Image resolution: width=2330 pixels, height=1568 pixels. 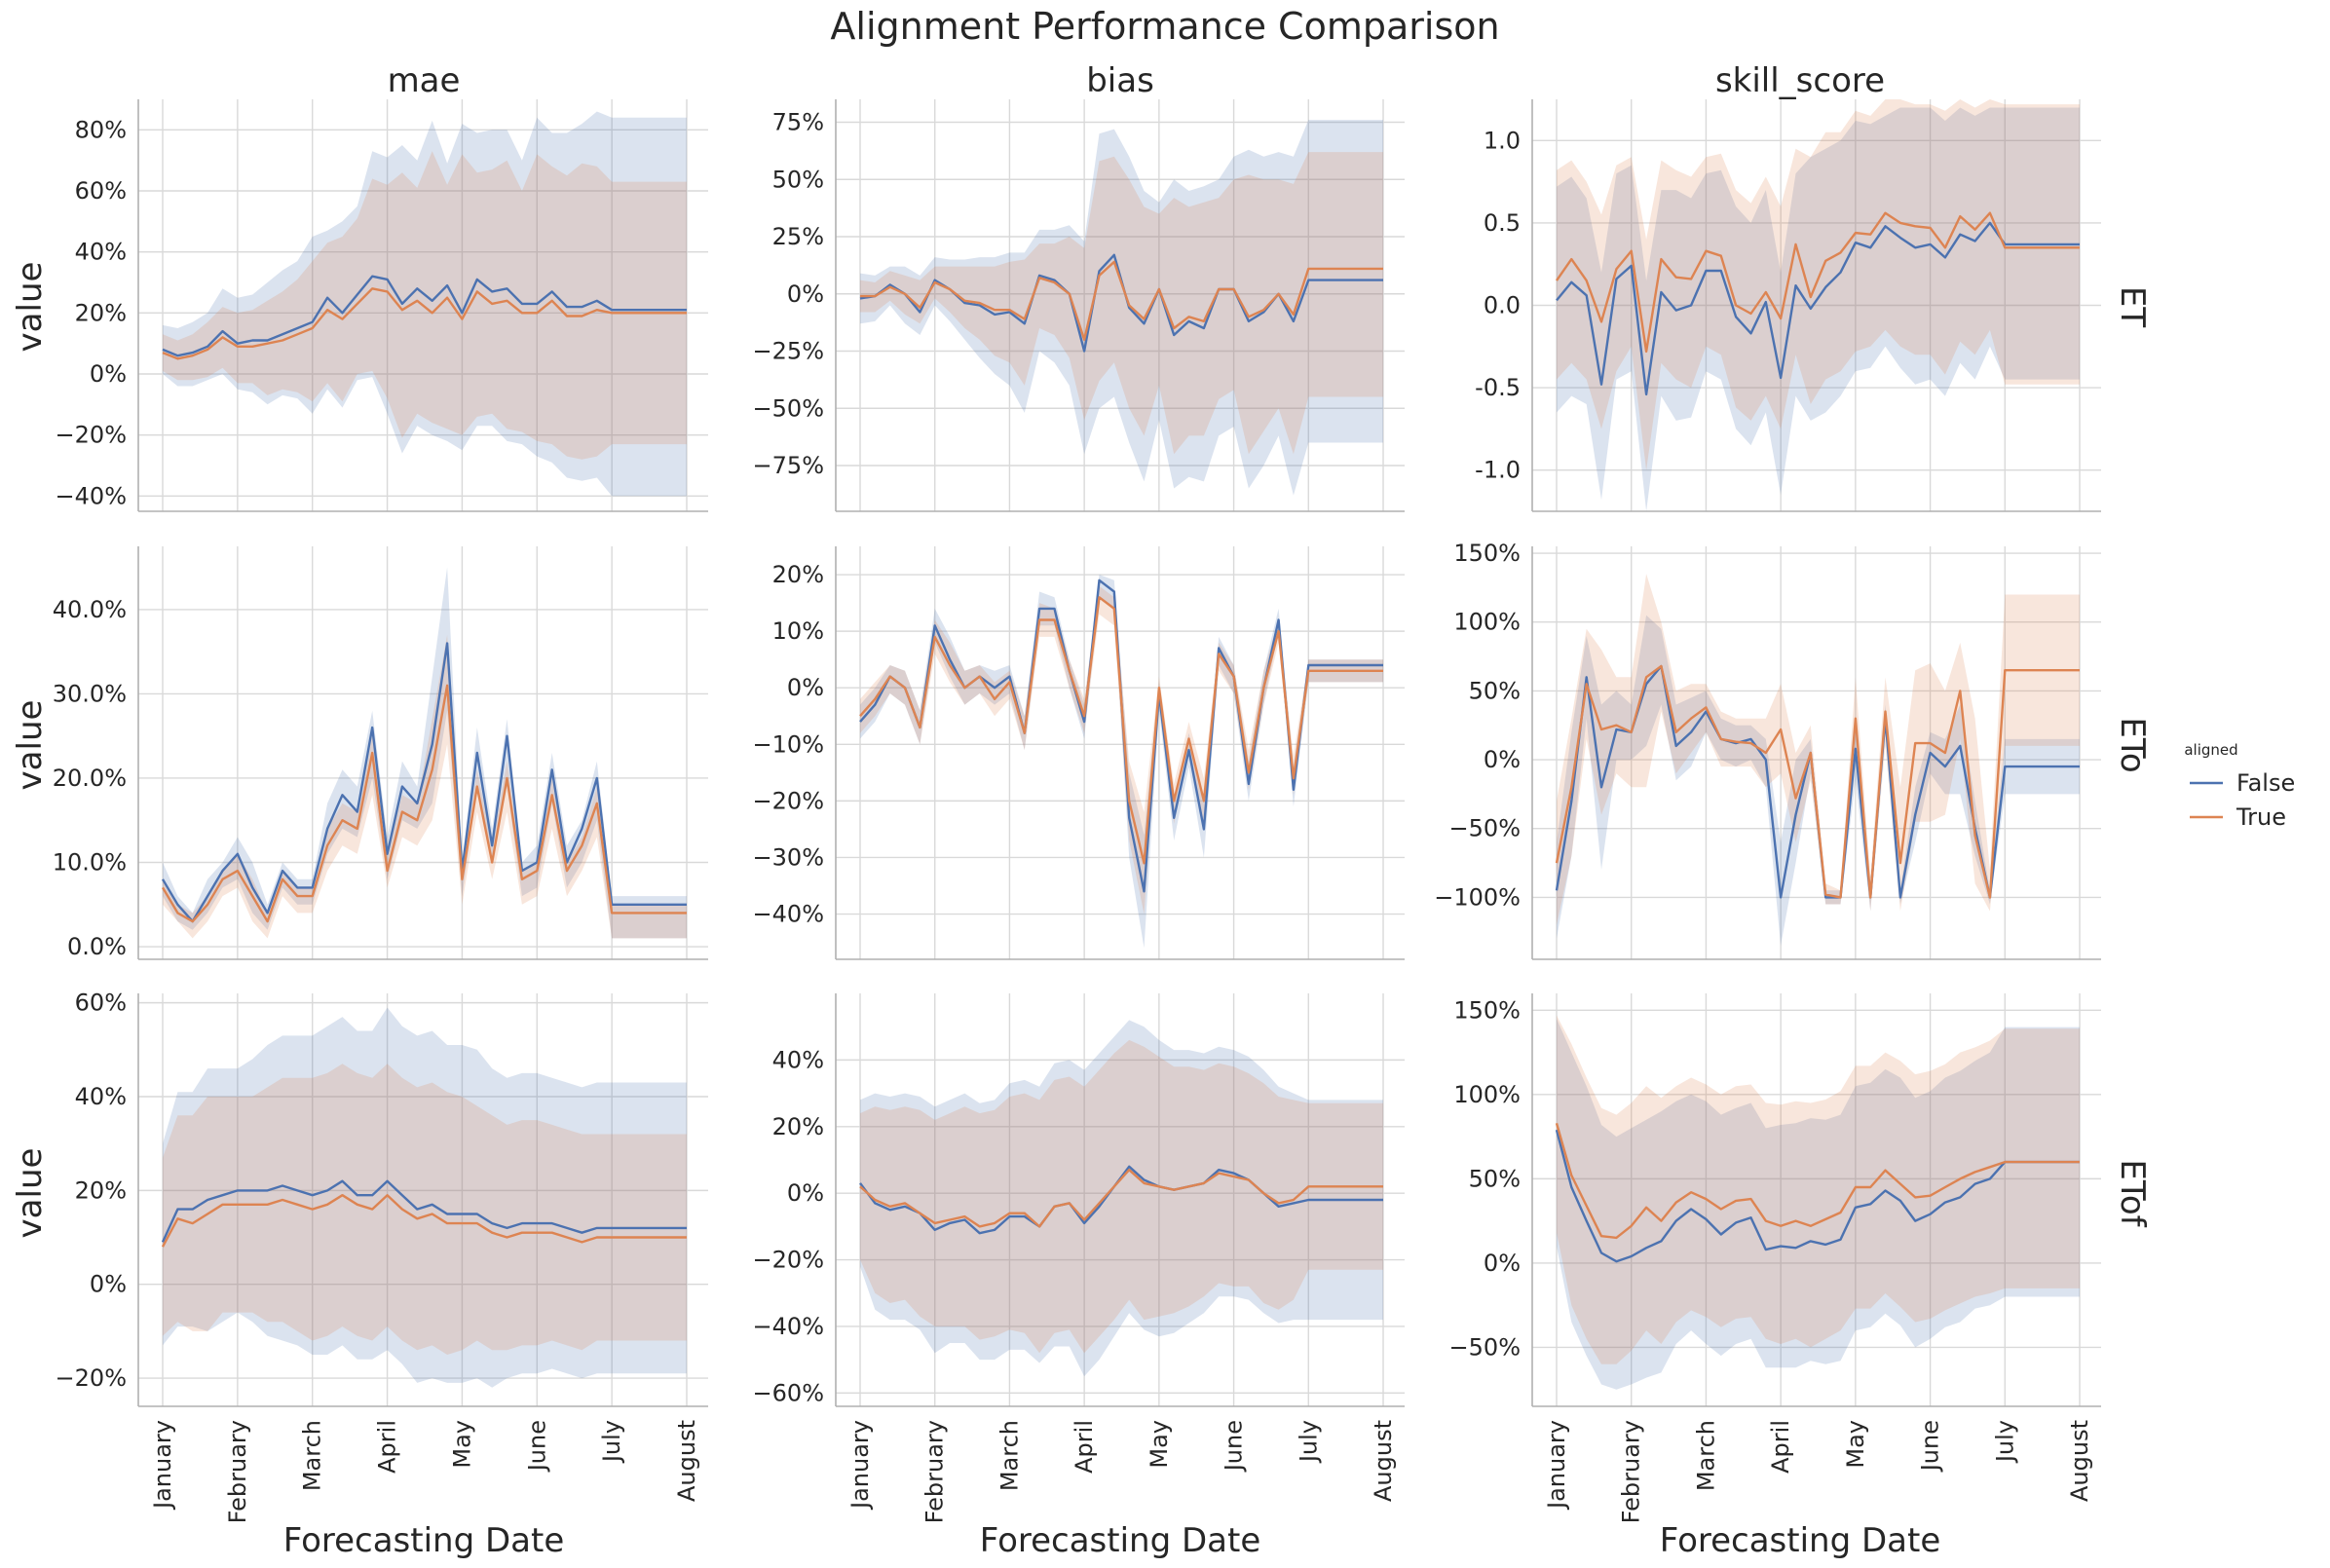 What do you see at coordinates (798, 236) in the screenshot?
I see `y-tick-label: 25%` at bounding box center [798, 236].